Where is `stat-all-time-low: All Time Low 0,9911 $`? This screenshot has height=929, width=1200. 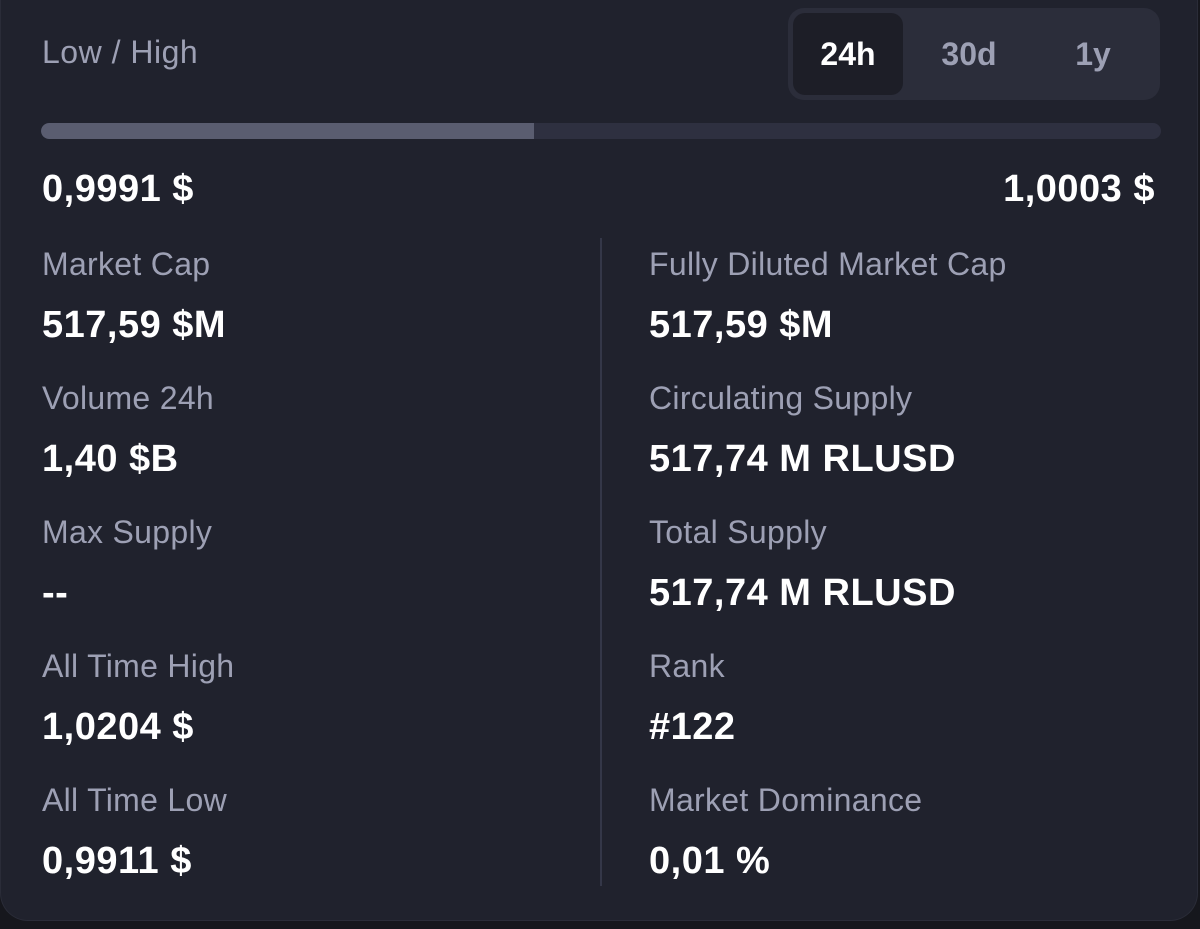
stat-all-time-low: All Time Low 0,9911 $ is located at coordinates (302, 845).